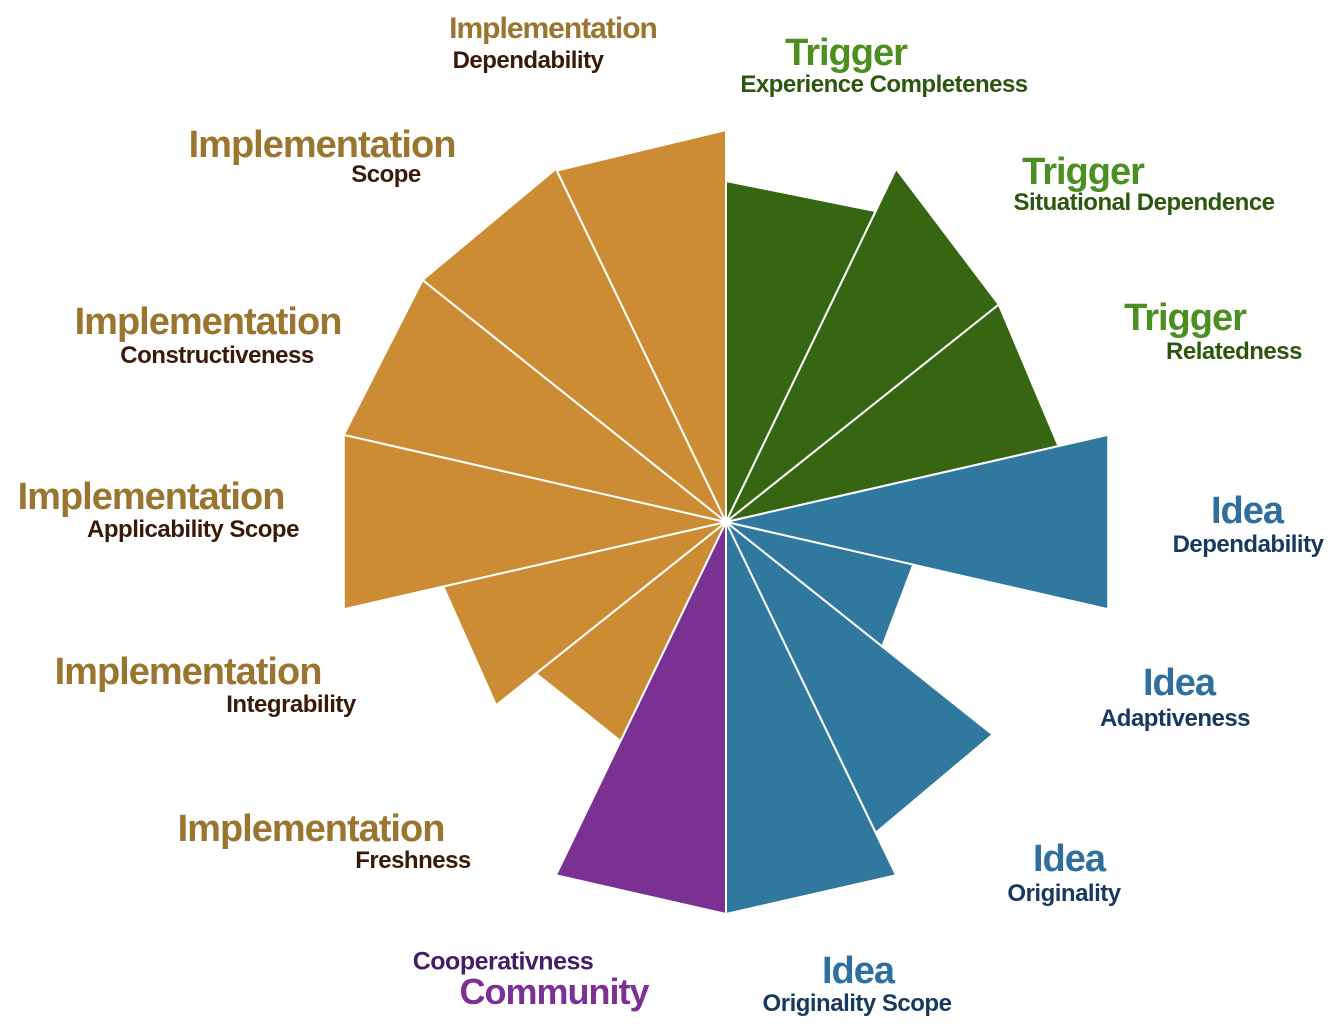  What do you see at coordinates (553, 28) in the screenshot?
I see `label-category-implementation-dependability: Implementation` at bounding box center [553, 28].